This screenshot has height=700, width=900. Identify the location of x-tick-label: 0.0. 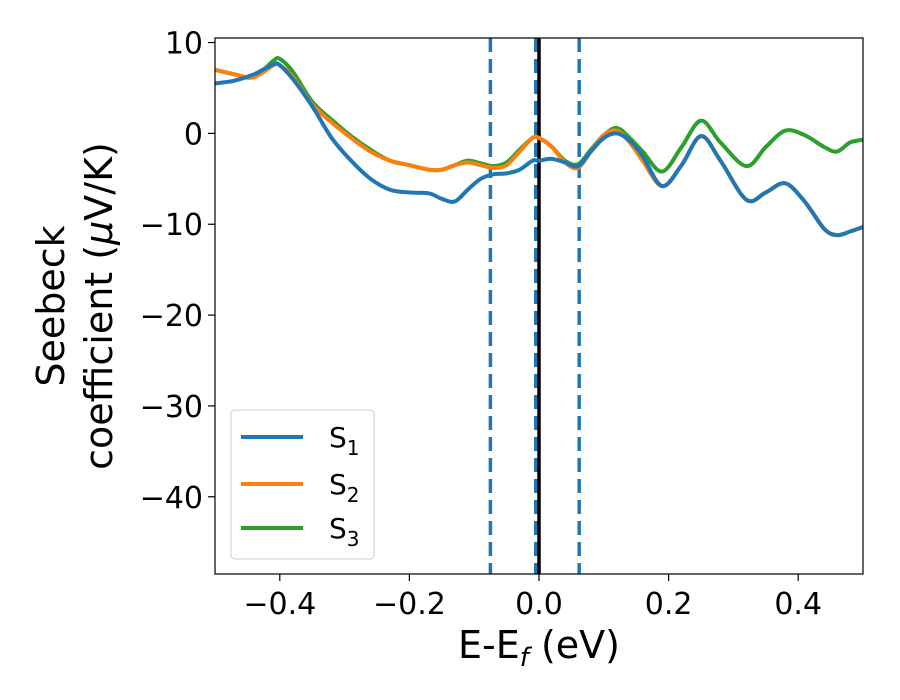
(539, 604).